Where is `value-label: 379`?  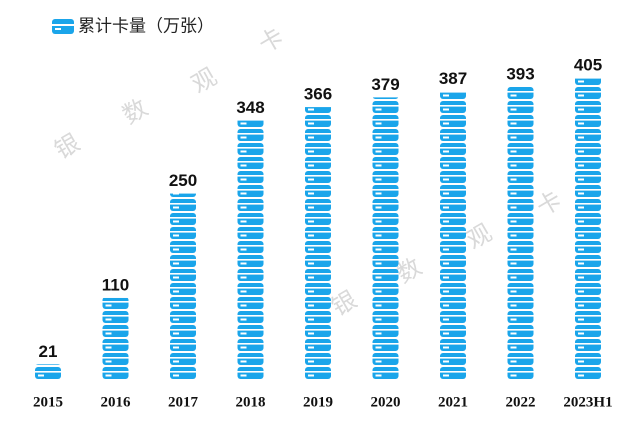
value-label: 379 is located at coordinates (385, 84).